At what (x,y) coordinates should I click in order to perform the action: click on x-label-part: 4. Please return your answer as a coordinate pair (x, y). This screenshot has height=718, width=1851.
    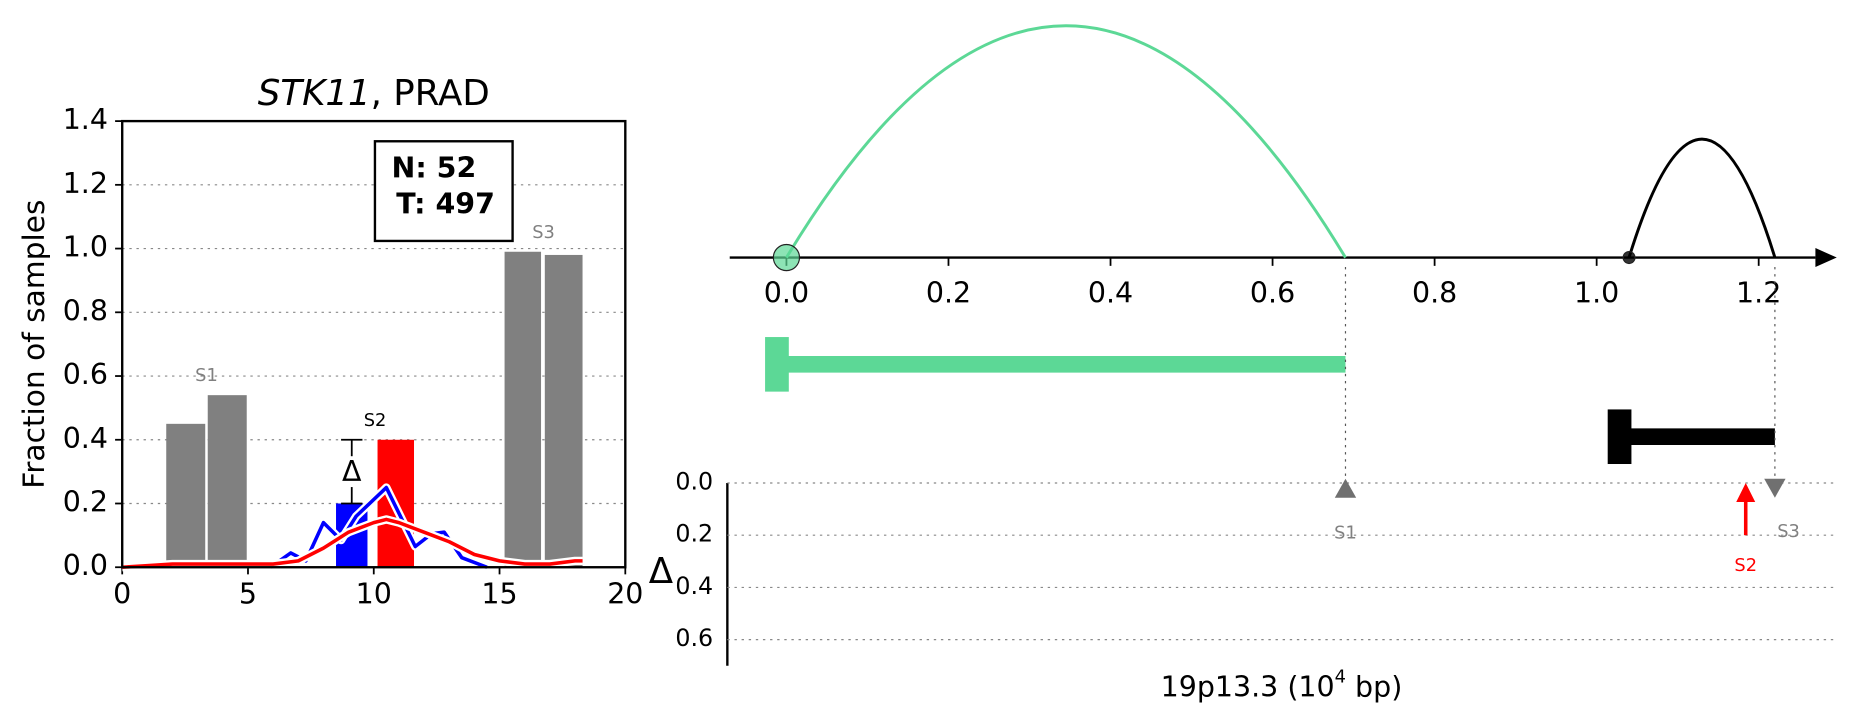
    Looking at the image, I should click on (1340, 677).